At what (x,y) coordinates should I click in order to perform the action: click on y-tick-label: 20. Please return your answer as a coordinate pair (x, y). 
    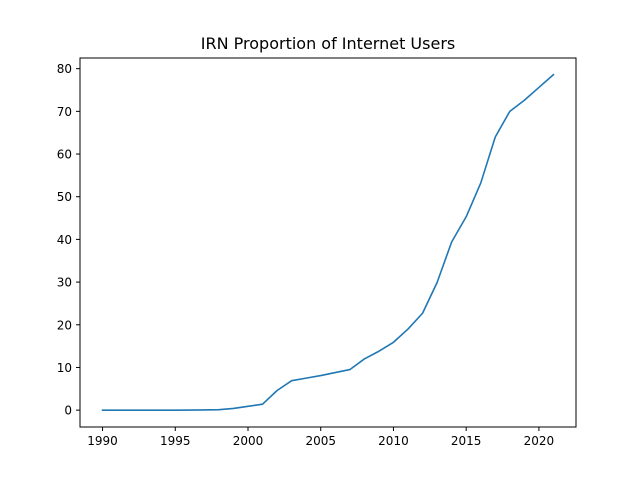
    Looking at the image, I should click on (64, 325).